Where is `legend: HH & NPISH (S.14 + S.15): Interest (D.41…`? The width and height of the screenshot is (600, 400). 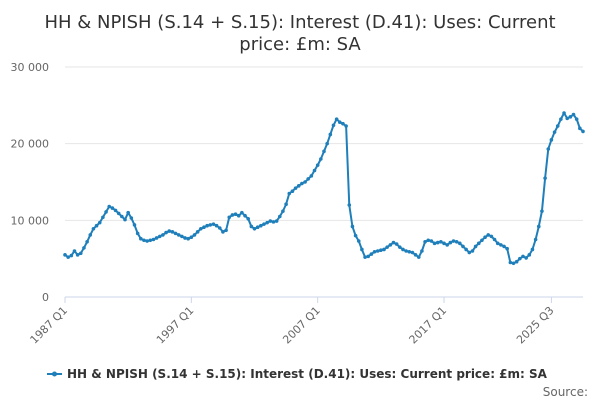 legend: HH & NPISH (S.14 + S.15): Interest (D.41… is located at coordinates (297, 374).